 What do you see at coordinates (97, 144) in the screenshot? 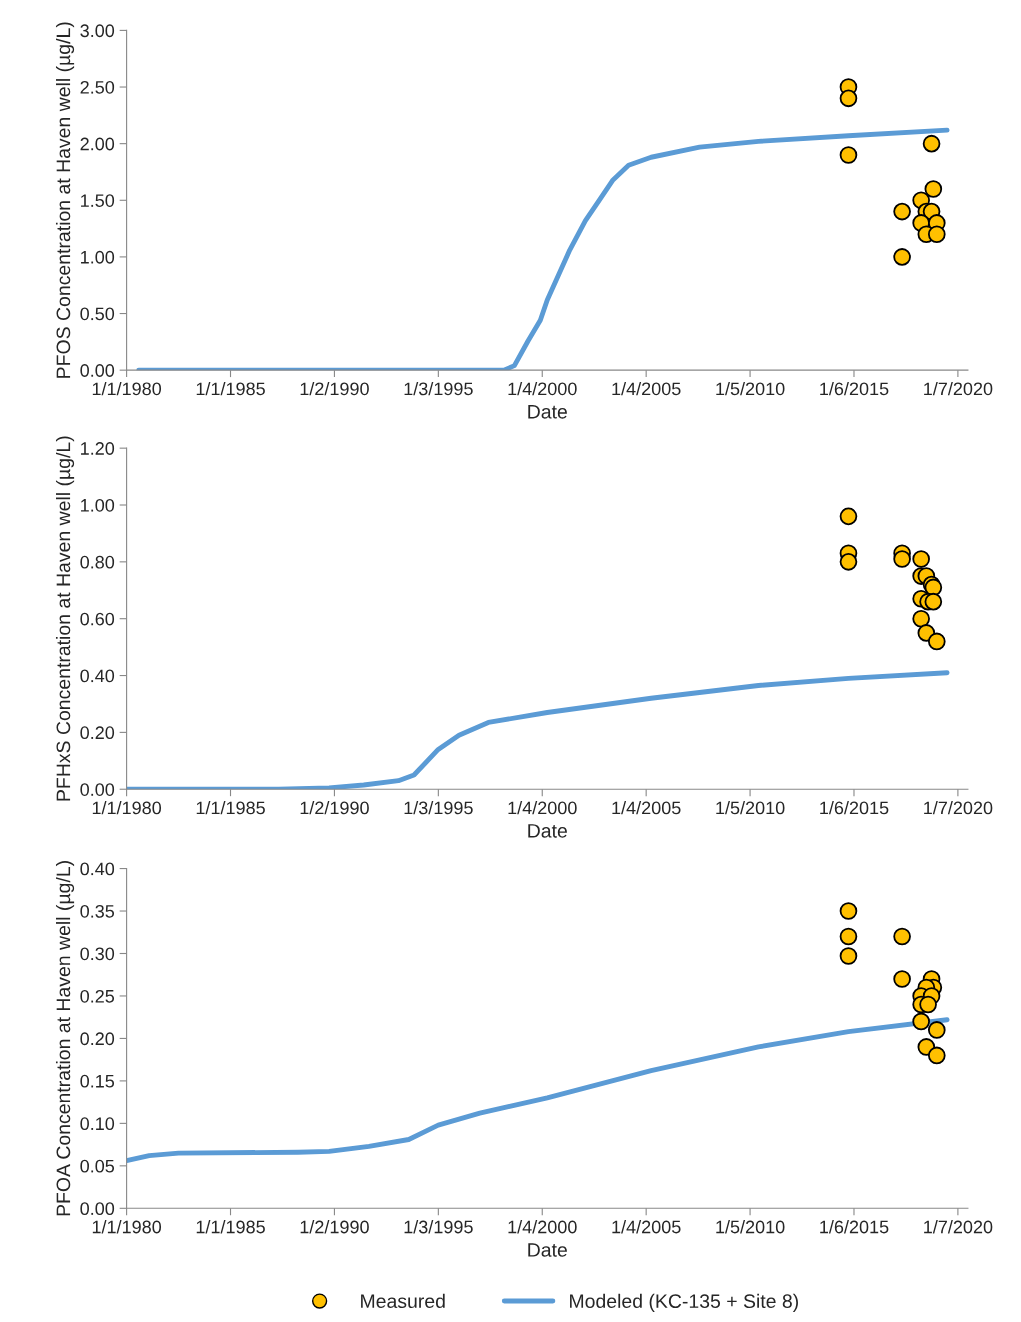
I see `y-tick-label: 2.00` at bounding box center [97, 144].